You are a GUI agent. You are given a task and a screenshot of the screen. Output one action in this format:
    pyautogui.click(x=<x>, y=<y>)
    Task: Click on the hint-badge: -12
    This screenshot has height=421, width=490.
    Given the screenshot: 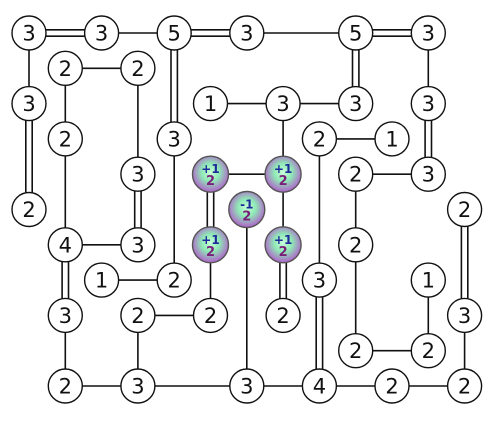 What is the action you would take?
    pyautogui.click(x=247, y=209)
    